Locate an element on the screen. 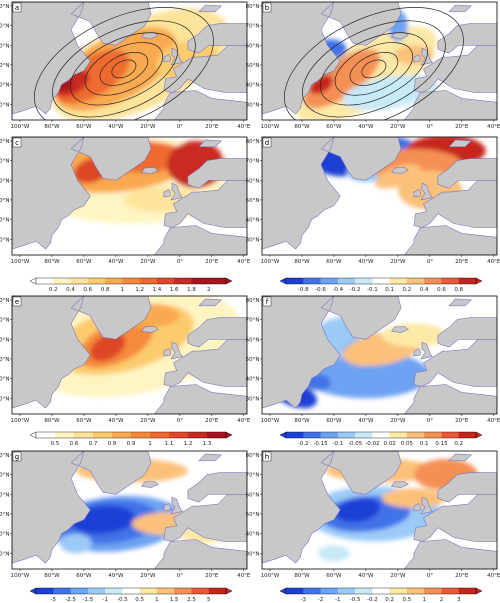 This screenshot has width=500, height=603. colorbar: 0.5 0.6 0.7 0.8 0.9 1 1.1 1.2 1.3 is located at coordinates (131, 439).